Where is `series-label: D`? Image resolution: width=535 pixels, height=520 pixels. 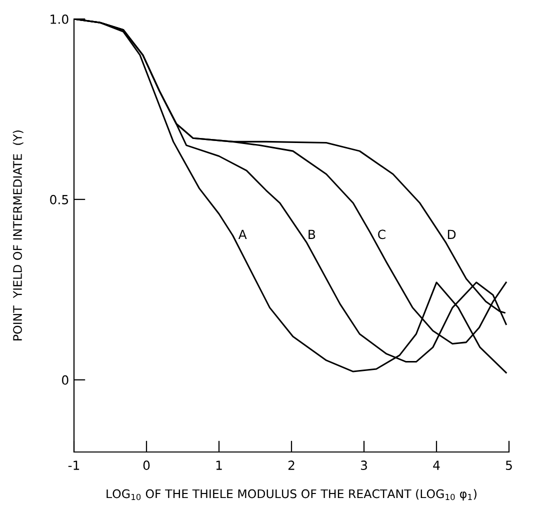 series-label: D is located at coordinates (452, 234).